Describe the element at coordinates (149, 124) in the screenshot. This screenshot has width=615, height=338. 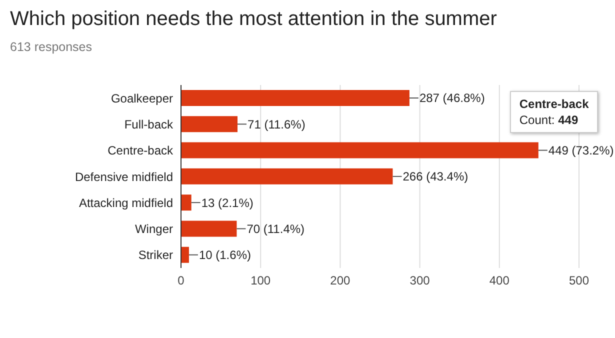
I see `y-tick-label: Full-back` at that location.